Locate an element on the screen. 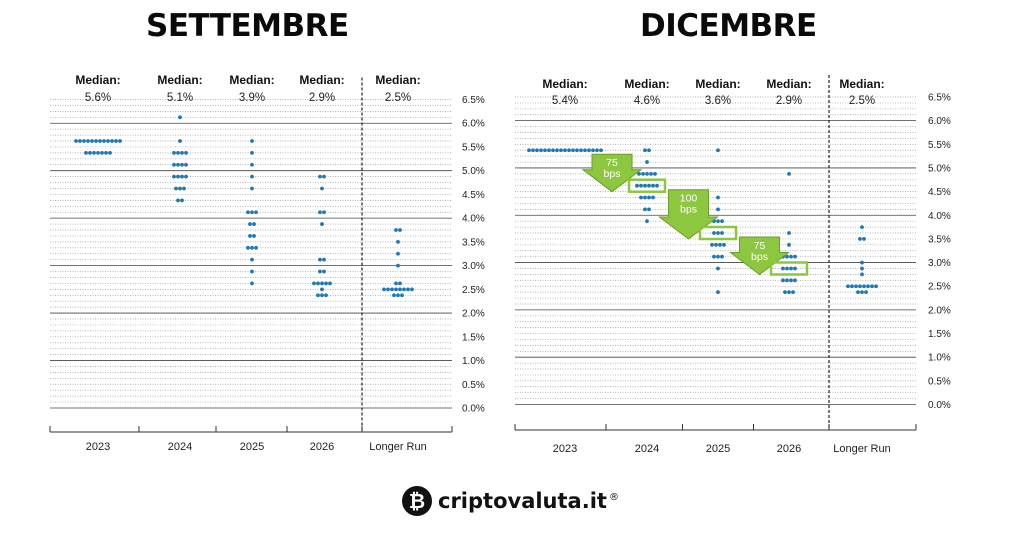 The width and height of the screenshot is (1024, 546). x-category-label: 2026 is located at coordinates (322, 447).